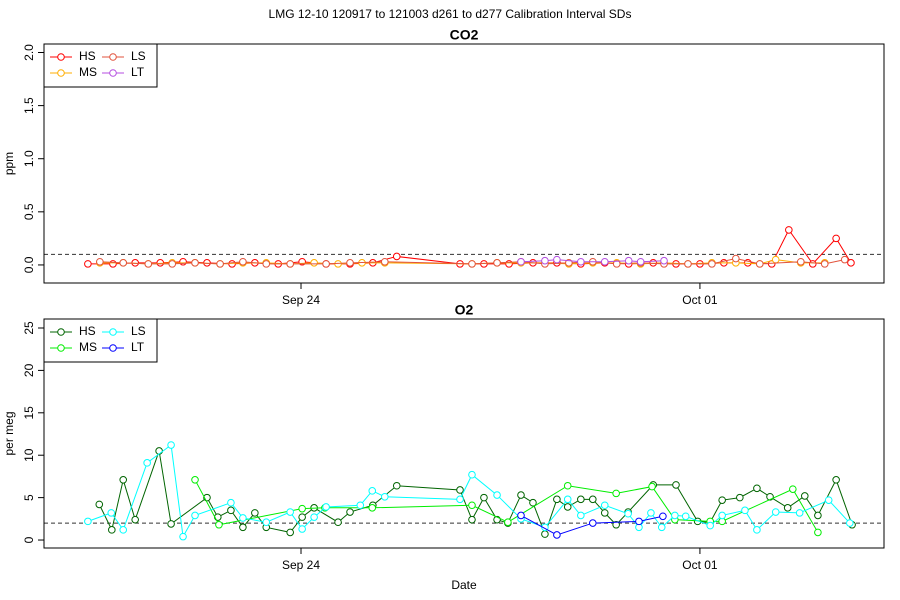  What do you see at coordinates (29, 497) in the screenshot?
I see `y-tick-label: 5` at bounding box center [29, 497].